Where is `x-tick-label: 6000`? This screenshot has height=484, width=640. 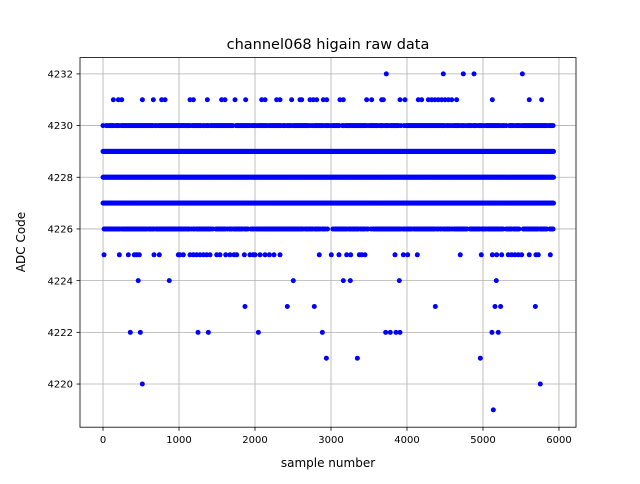
x-tick-label: 6000 is located at coordinates (558, 440).